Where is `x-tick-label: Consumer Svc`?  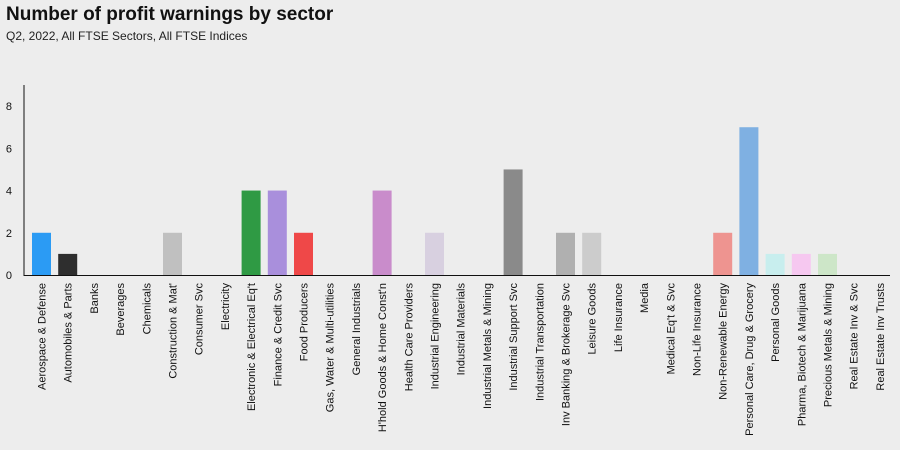
x-tick-label: Consumer Svc is located at coordinates (200, 319).